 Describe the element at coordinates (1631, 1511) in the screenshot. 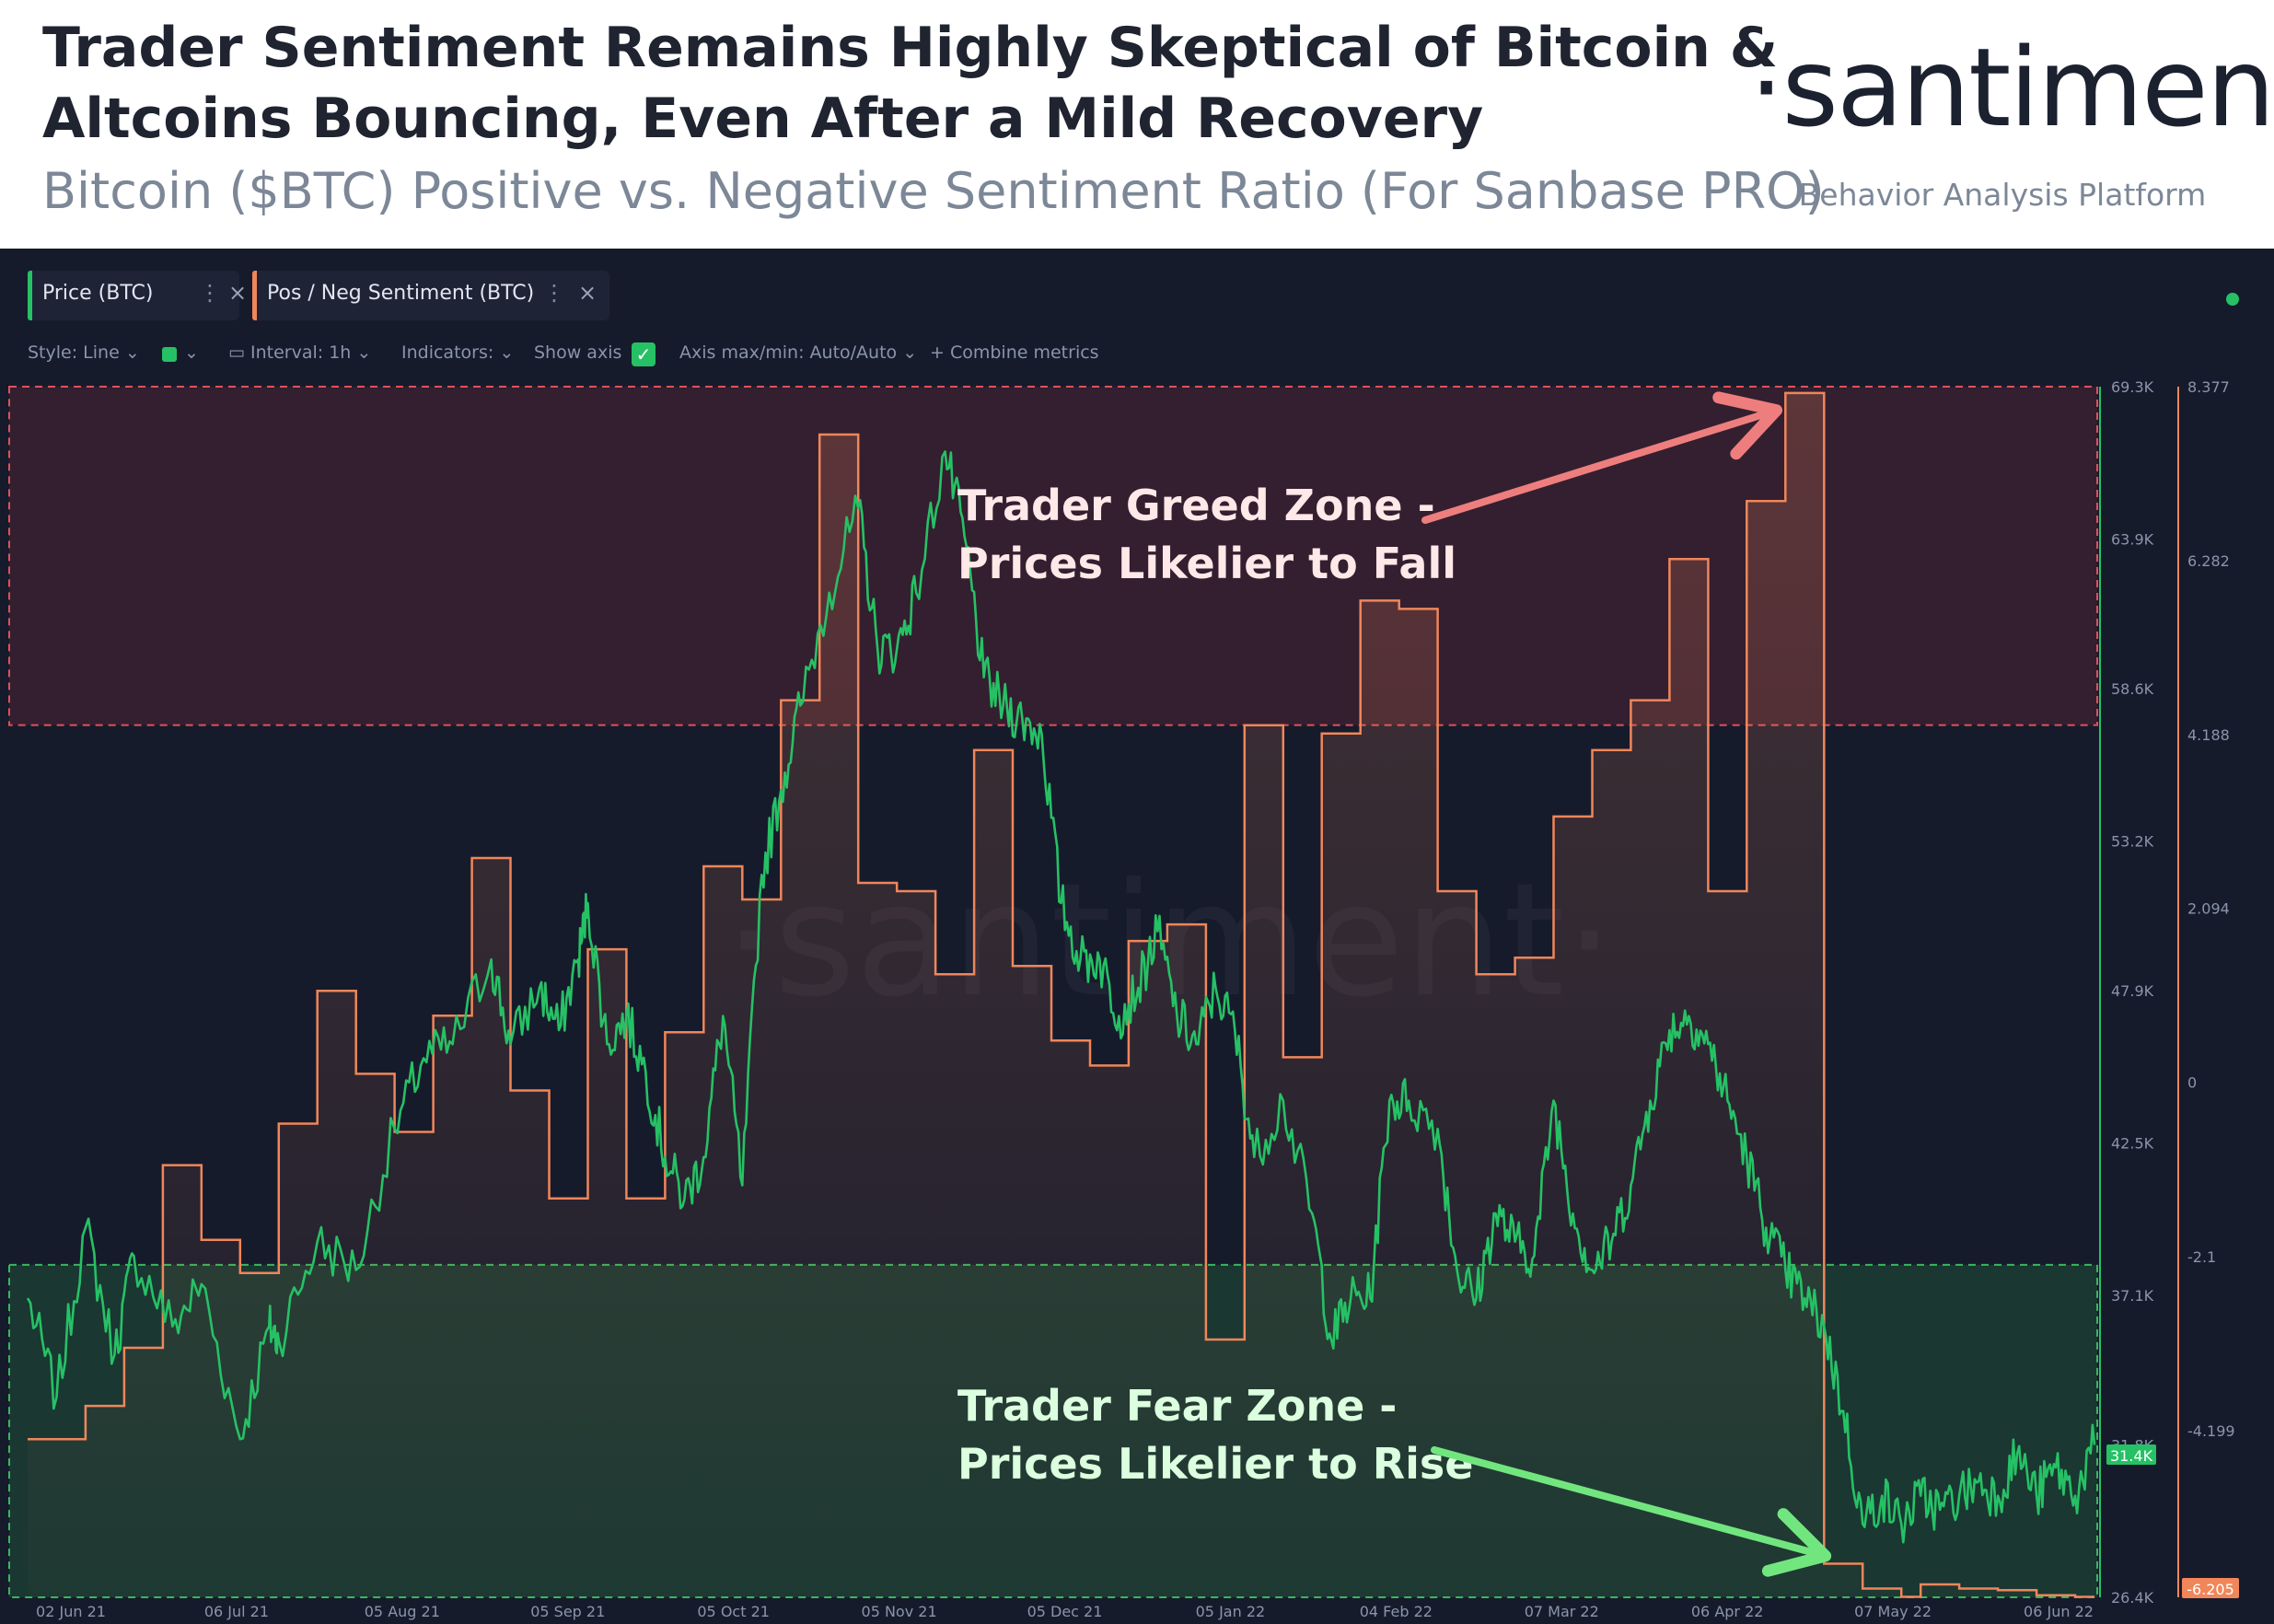

I see `fear-arrow` at that location.